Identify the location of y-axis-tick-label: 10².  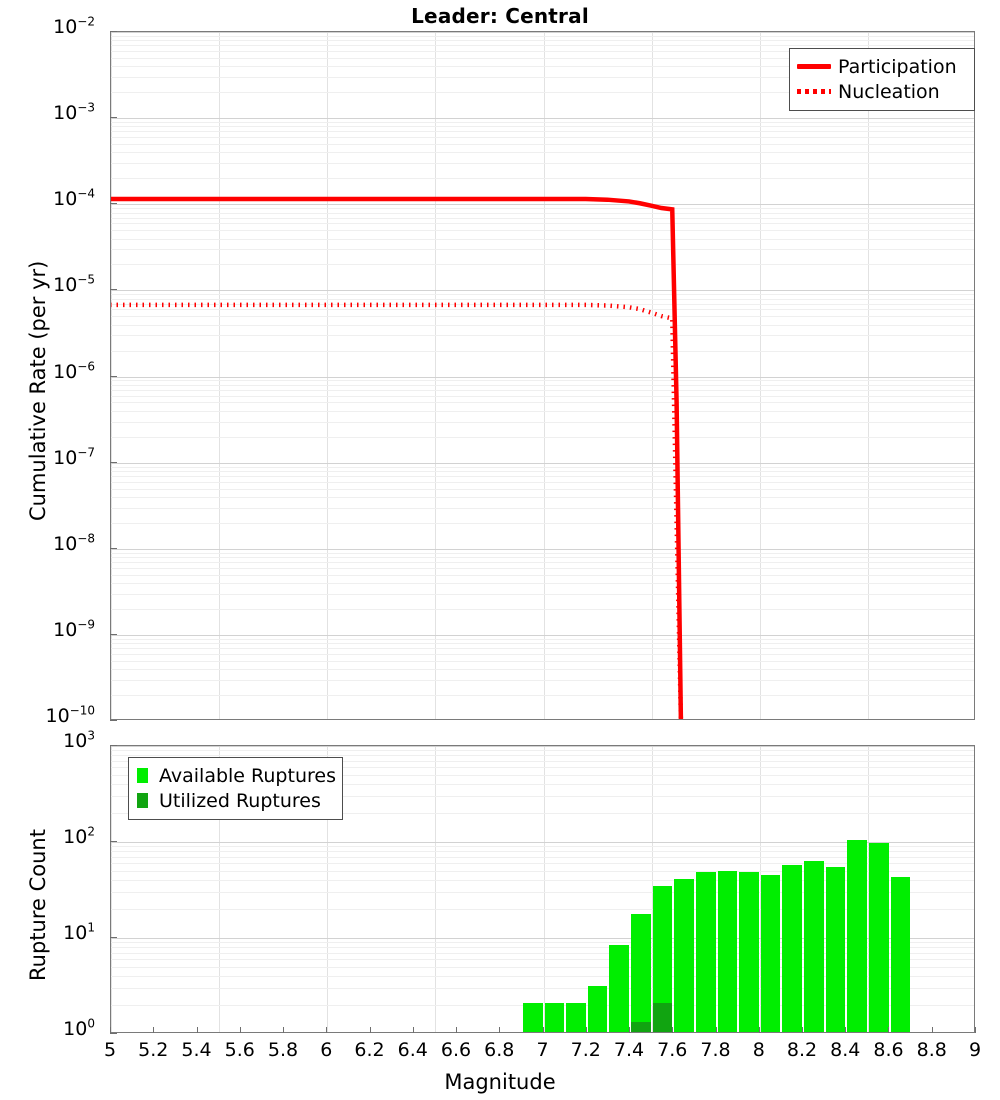
(79, 836).